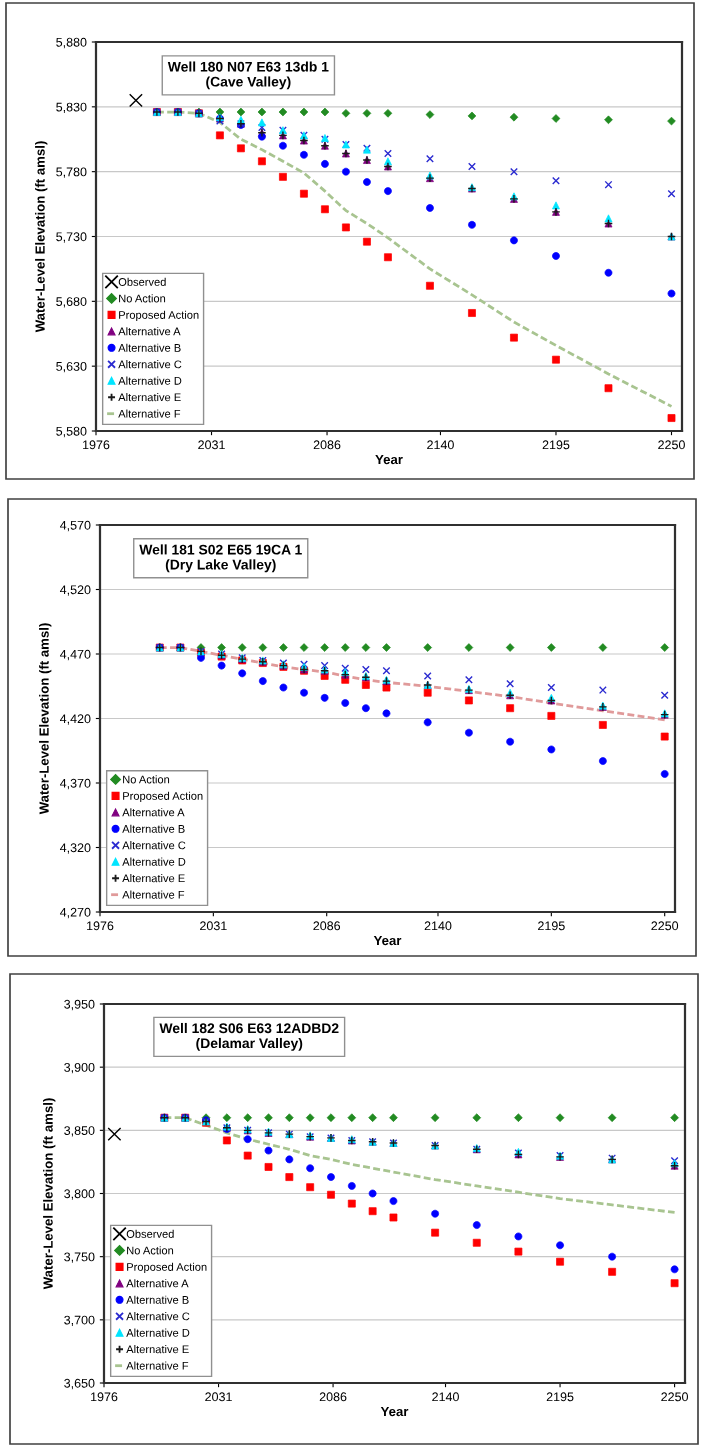 This screenshot has height=1448, width=710. I want to click on text: Well 181 S02 E65 19CA 1 (Dry Lake Valley), so click(220, 558).